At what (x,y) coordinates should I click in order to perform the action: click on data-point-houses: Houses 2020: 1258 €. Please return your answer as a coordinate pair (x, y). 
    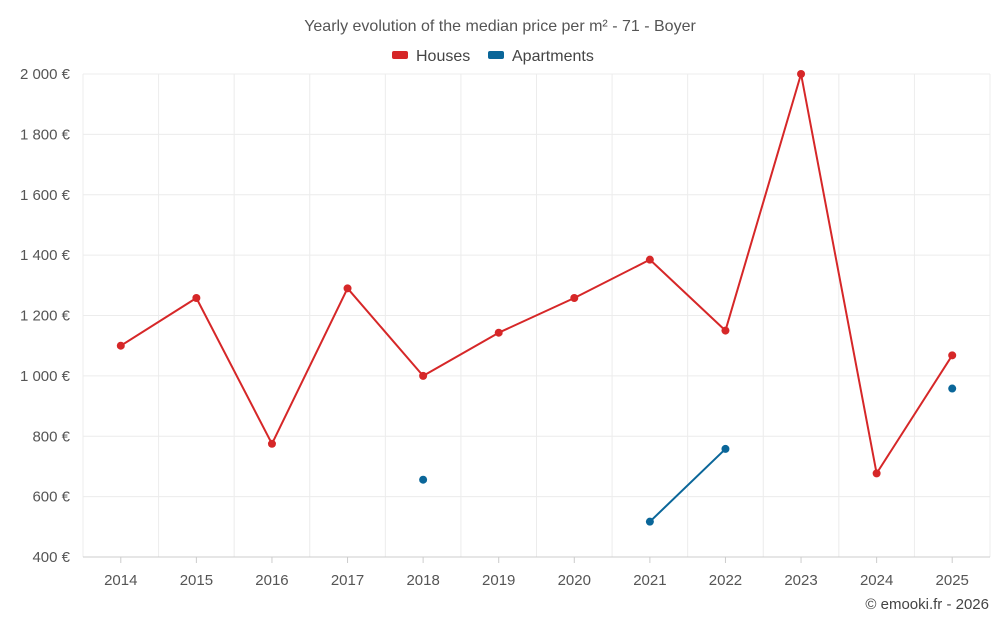
    Looking at the image, I should click on (574, 297).